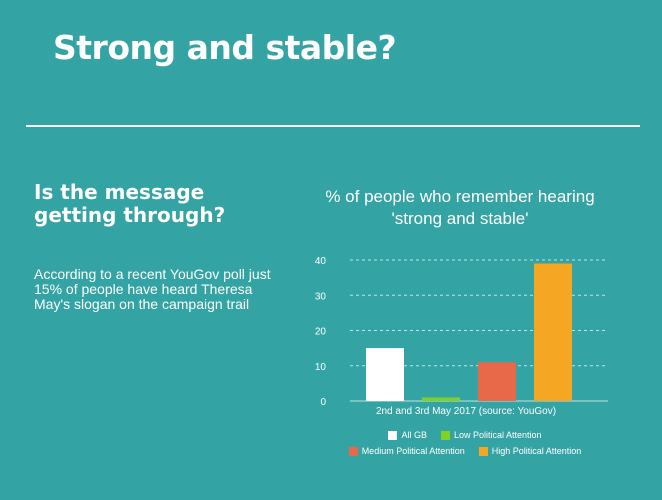 Image resolution: width=662 pixels, height=500 pixels. Describe the element at coordinates (469, 332) in the screenshot. I see `bar-layer` at that location.